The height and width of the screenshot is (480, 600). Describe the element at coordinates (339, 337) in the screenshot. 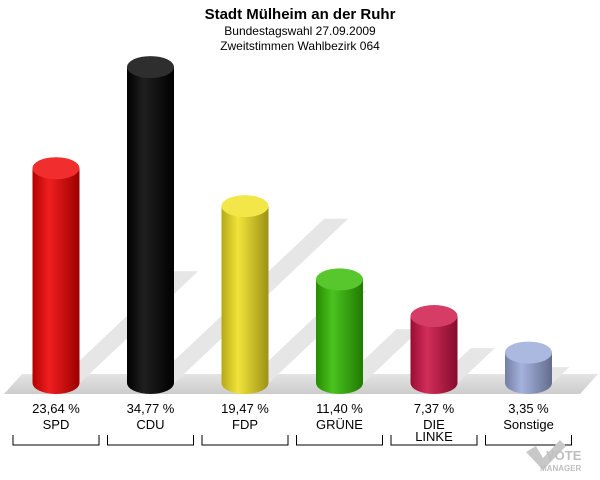

I see `bar-body-gruene` at that location.